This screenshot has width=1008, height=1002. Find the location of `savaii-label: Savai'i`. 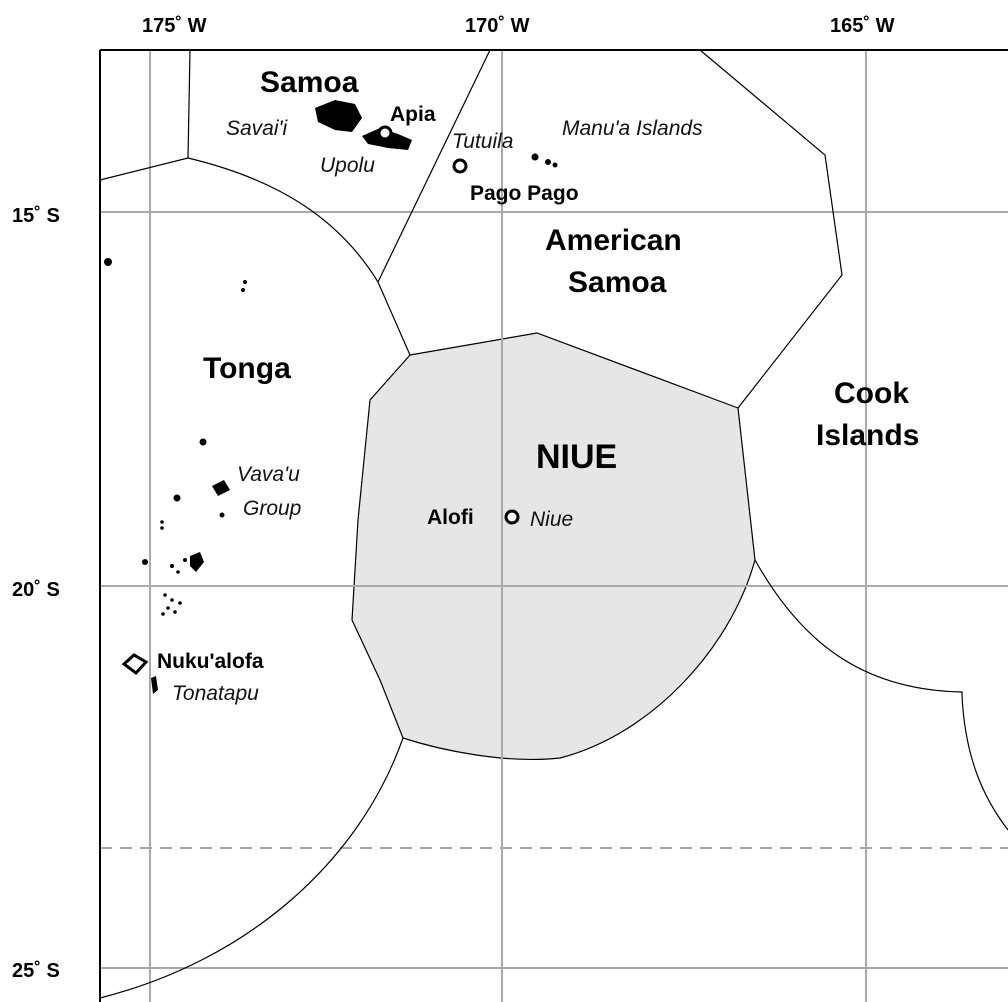

savaii-label: Savai'i is located at coordinates (257, 128).